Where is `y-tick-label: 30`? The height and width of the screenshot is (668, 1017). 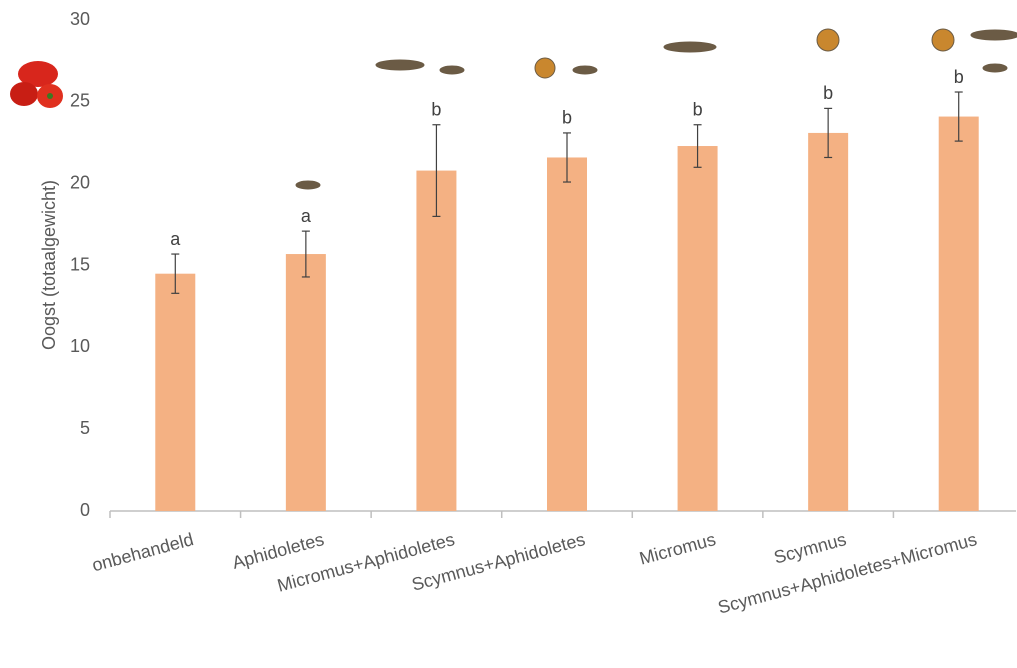 y-tick-label: 30 is located at coordinates (80, 19).